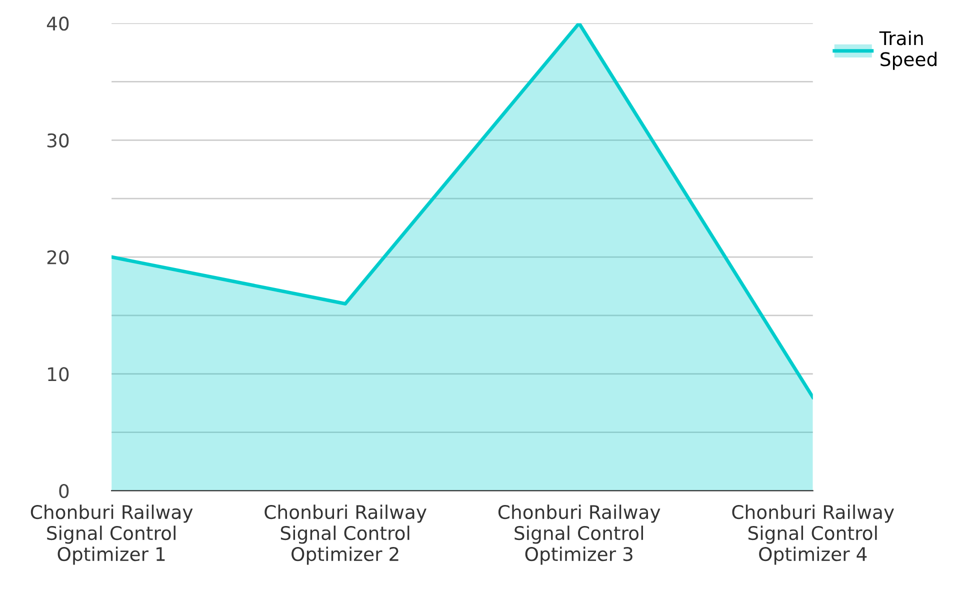 The width and height of the screenshot is (970, 597). What do you see at coordinates (111, 534) in the screenshot?
I see `x-tick-label: Chonburi Railway Signal Control Optimizer 1` at bounding box center [111, 534].